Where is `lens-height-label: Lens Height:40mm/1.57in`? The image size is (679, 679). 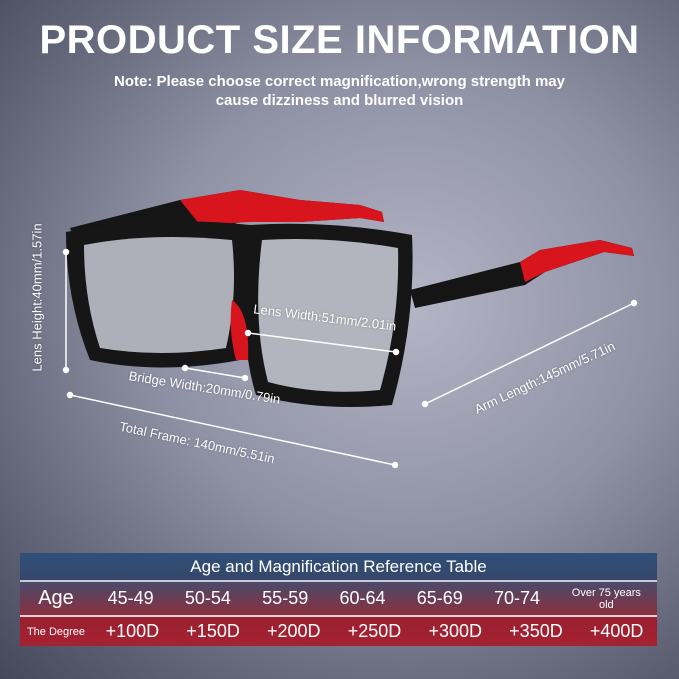 lens-height-label: Lens Height:40mm/1.57in is located at coordinates (37, 297).